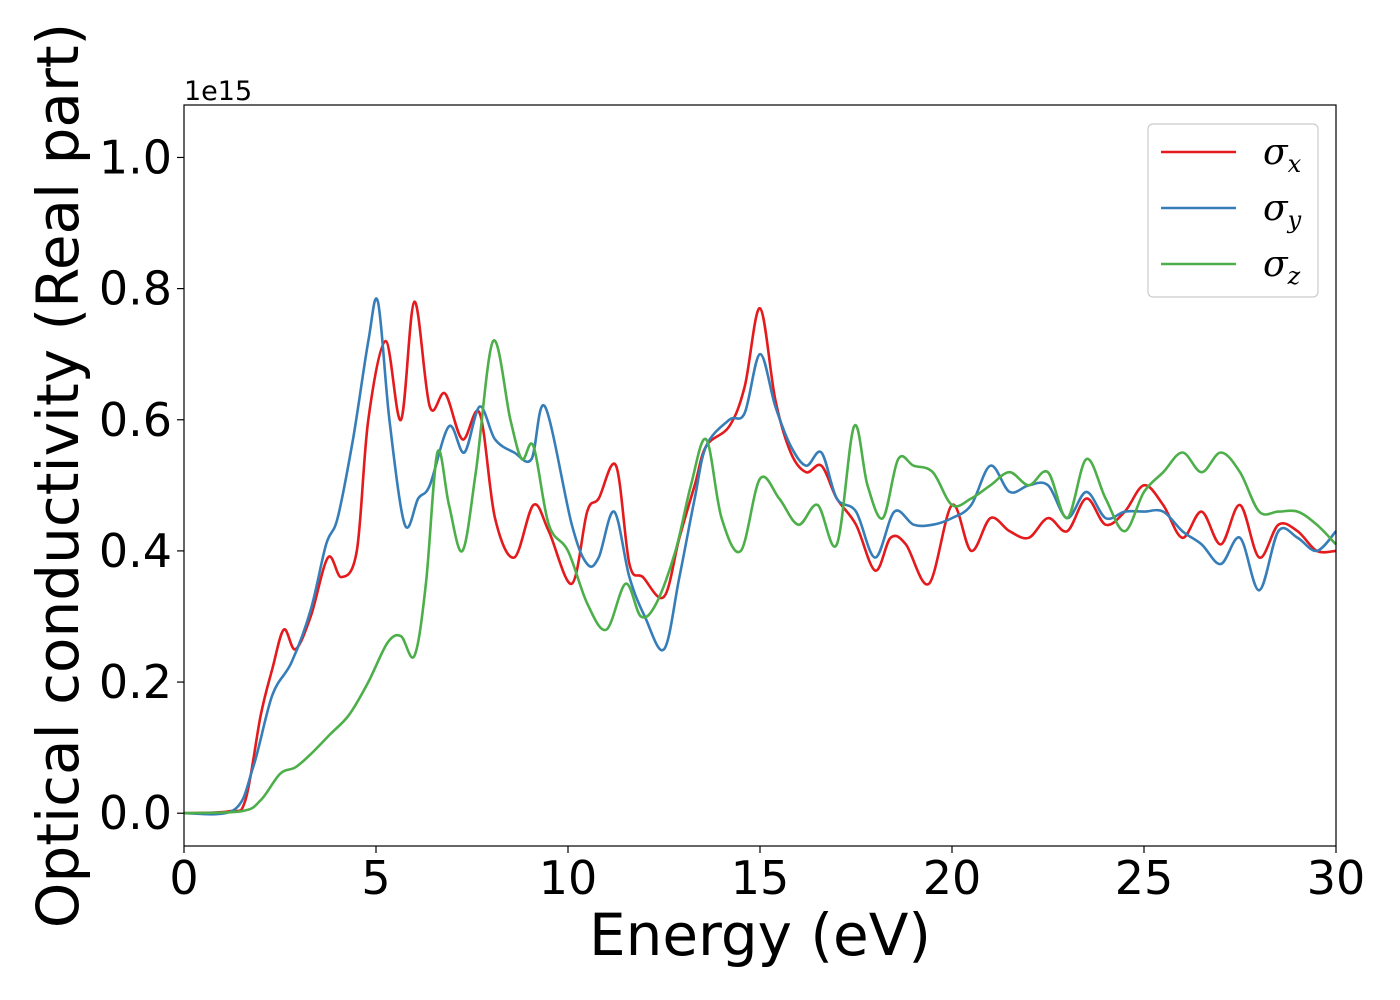  I want to click on legend-box, so click(1233, 210).